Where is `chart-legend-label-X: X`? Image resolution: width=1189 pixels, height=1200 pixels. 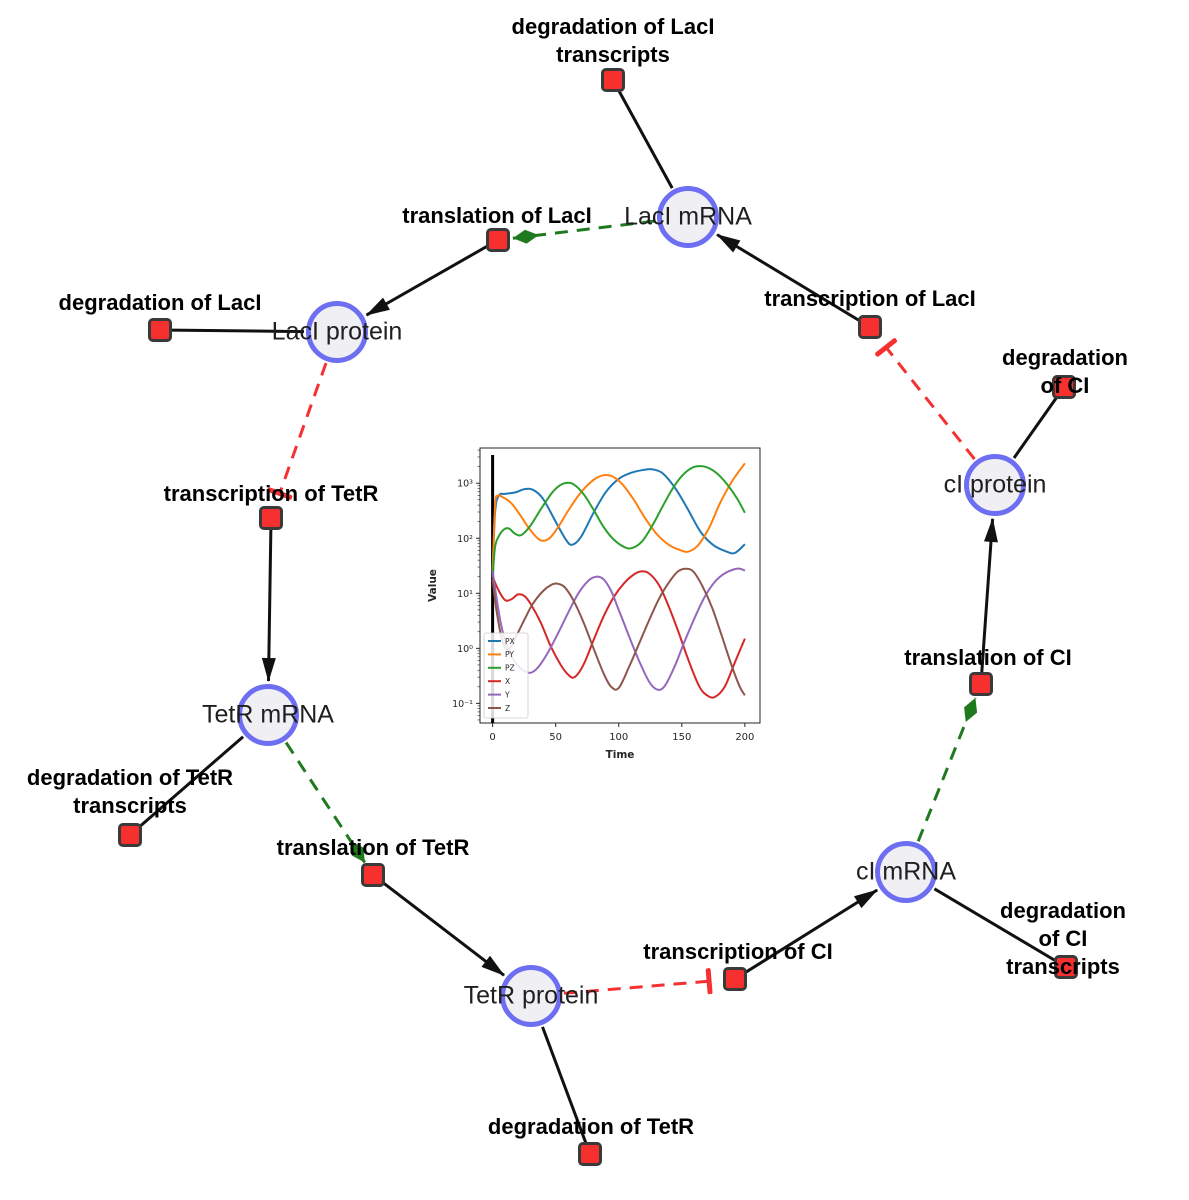 chart-legend-label-X: X is located at coordinates (507, 681).